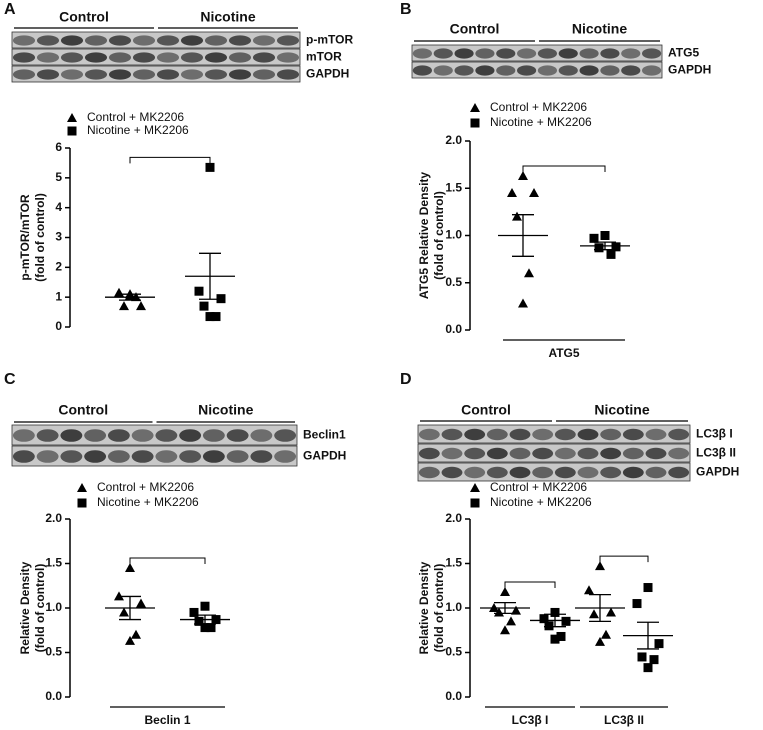 The width and height of the screenshot is (763, 730). Describe the element at coordinates (10, 9) in the screenshot. I see `panel-label: A` at that location.